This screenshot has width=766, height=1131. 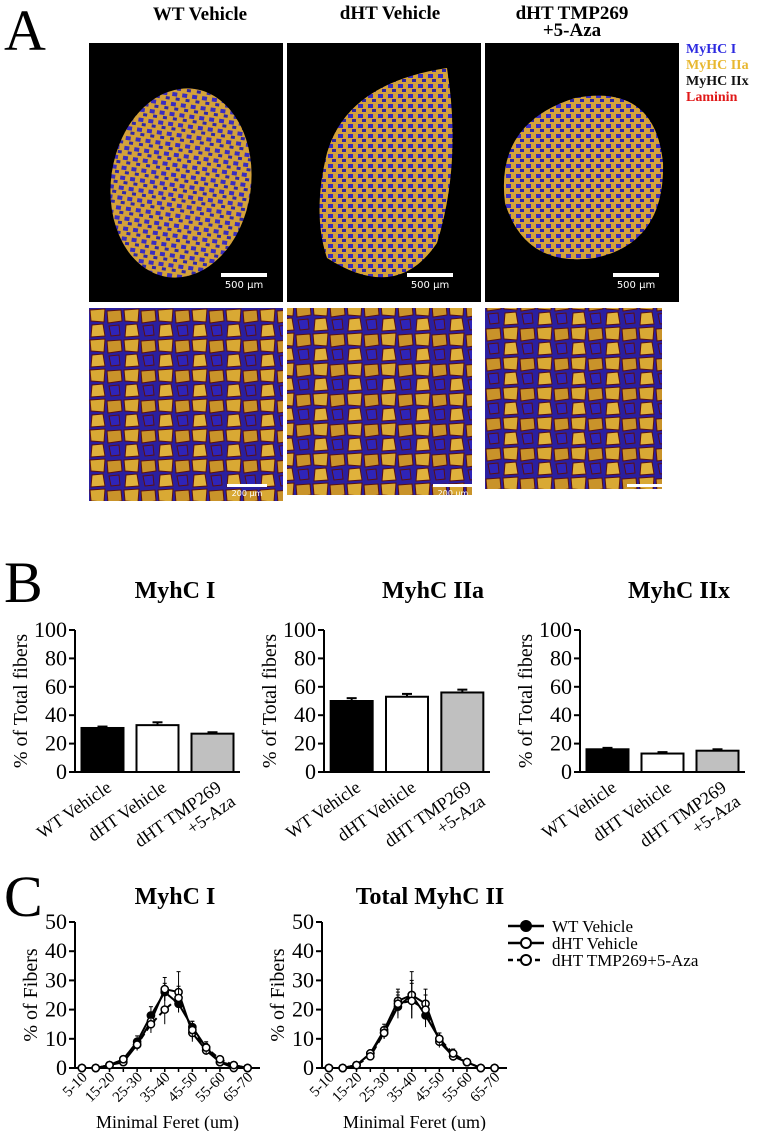 I want to click on y-tick-label: 60, so click(x=561, y=686).